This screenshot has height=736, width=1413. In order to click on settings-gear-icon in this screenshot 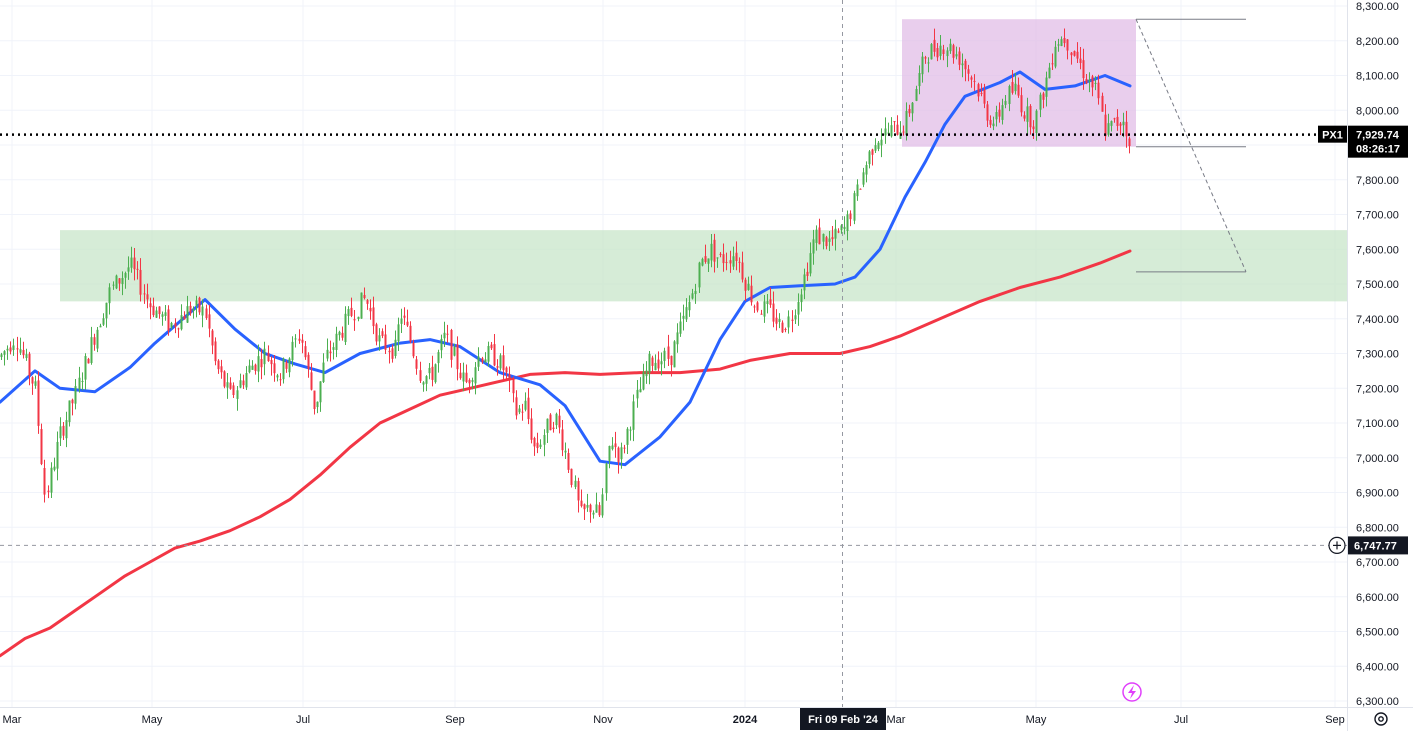, I will do `click(1381, 719)`.